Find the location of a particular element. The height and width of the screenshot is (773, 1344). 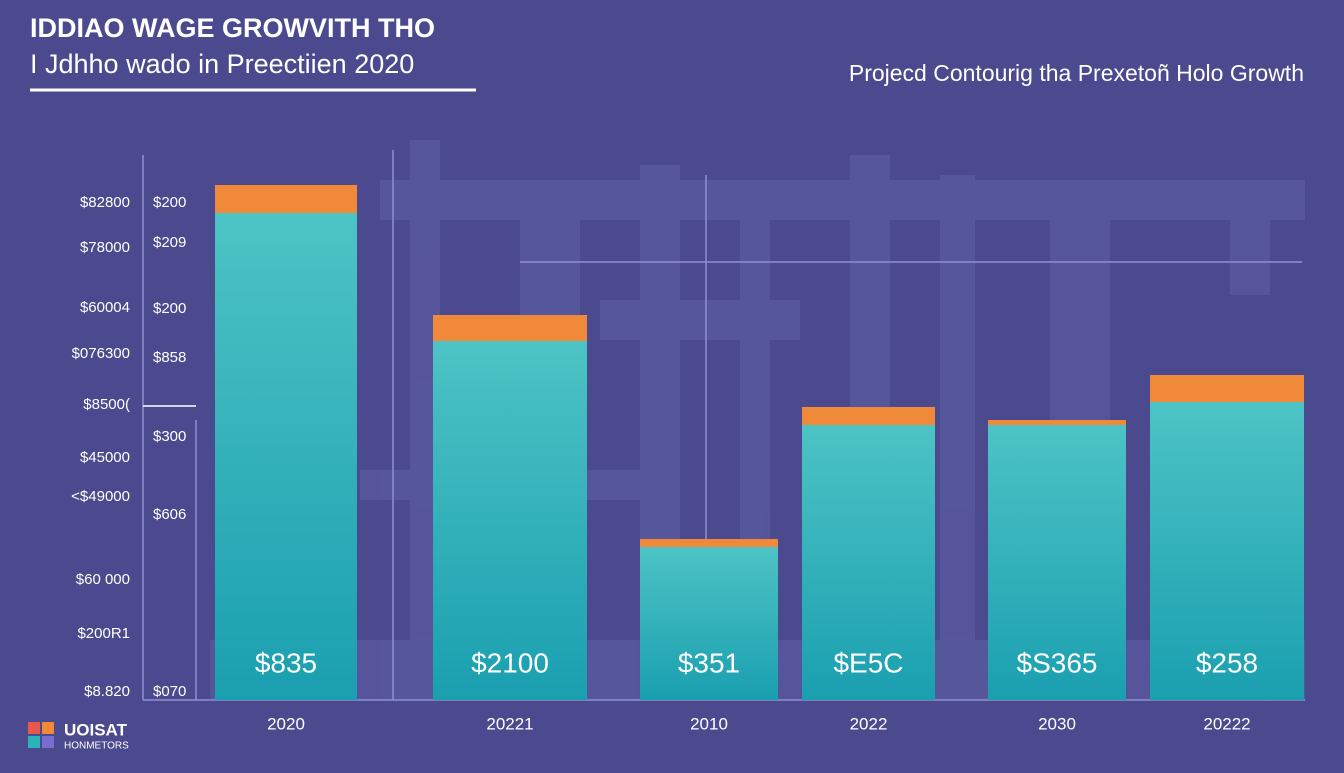

y-axis-label: $60 000 is located at coordinates (103, 579).